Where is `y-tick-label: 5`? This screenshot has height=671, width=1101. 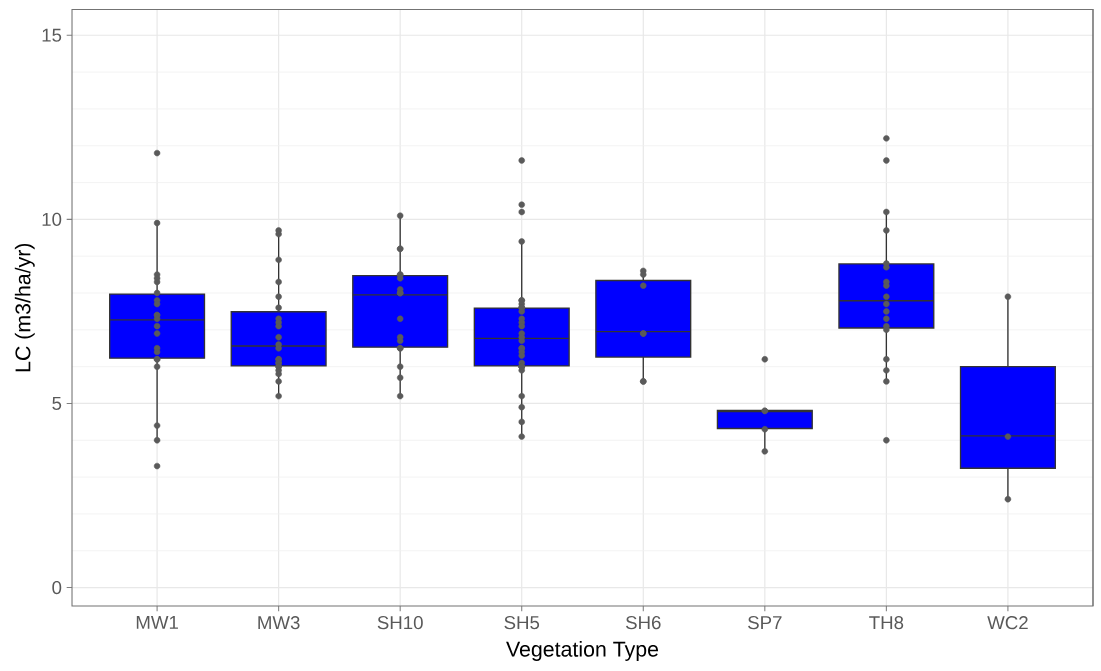 y-tick-label: 5 is located at coordinates (57, 403).